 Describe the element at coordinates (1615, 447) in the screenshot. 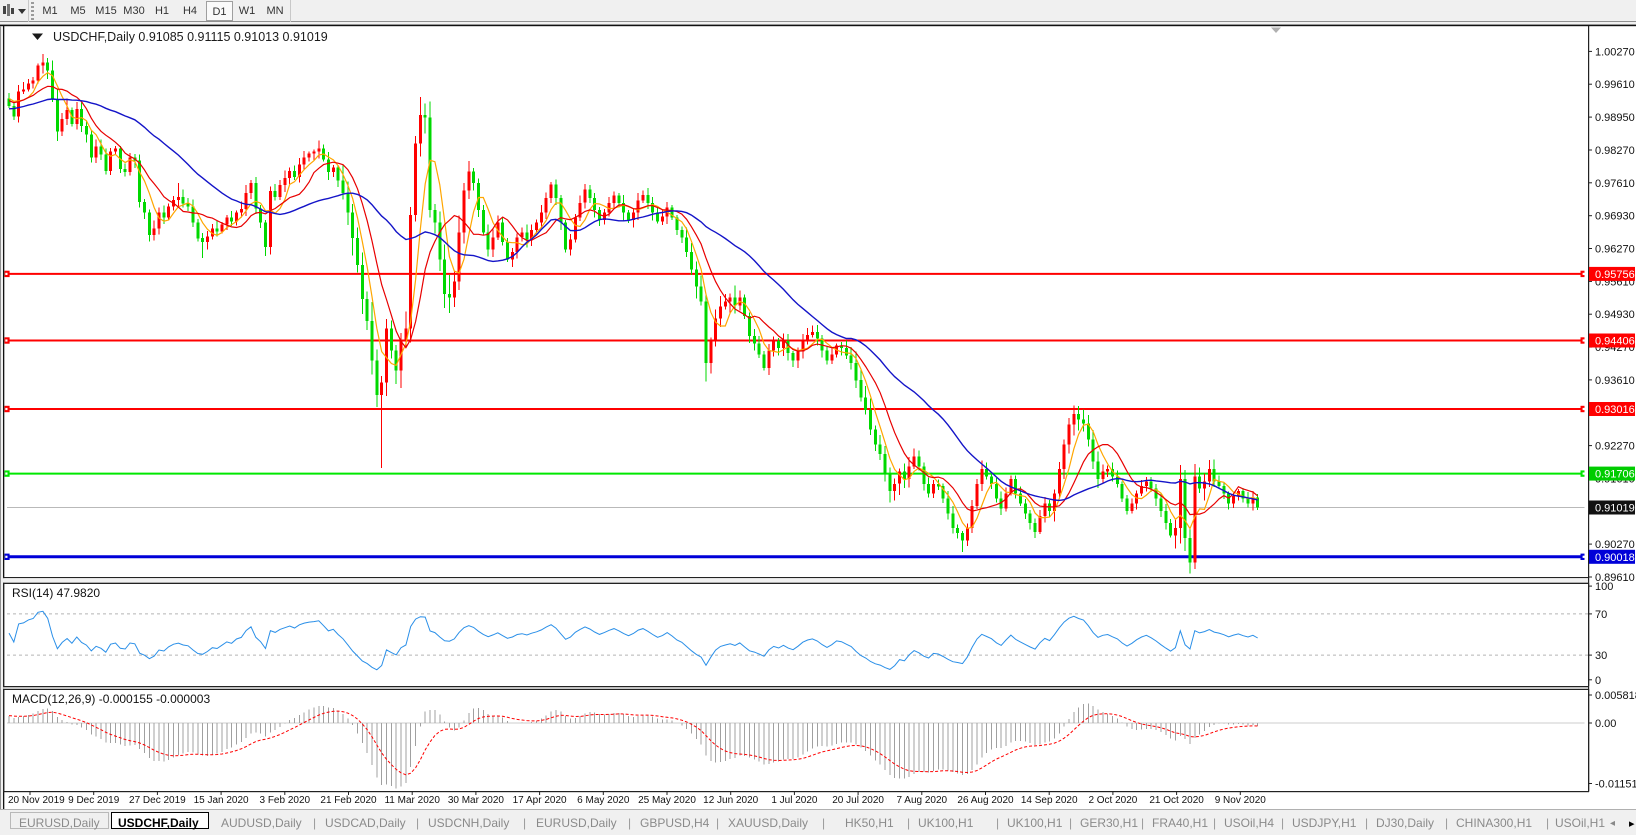

I see `svg-text: 0.92270` at that location.